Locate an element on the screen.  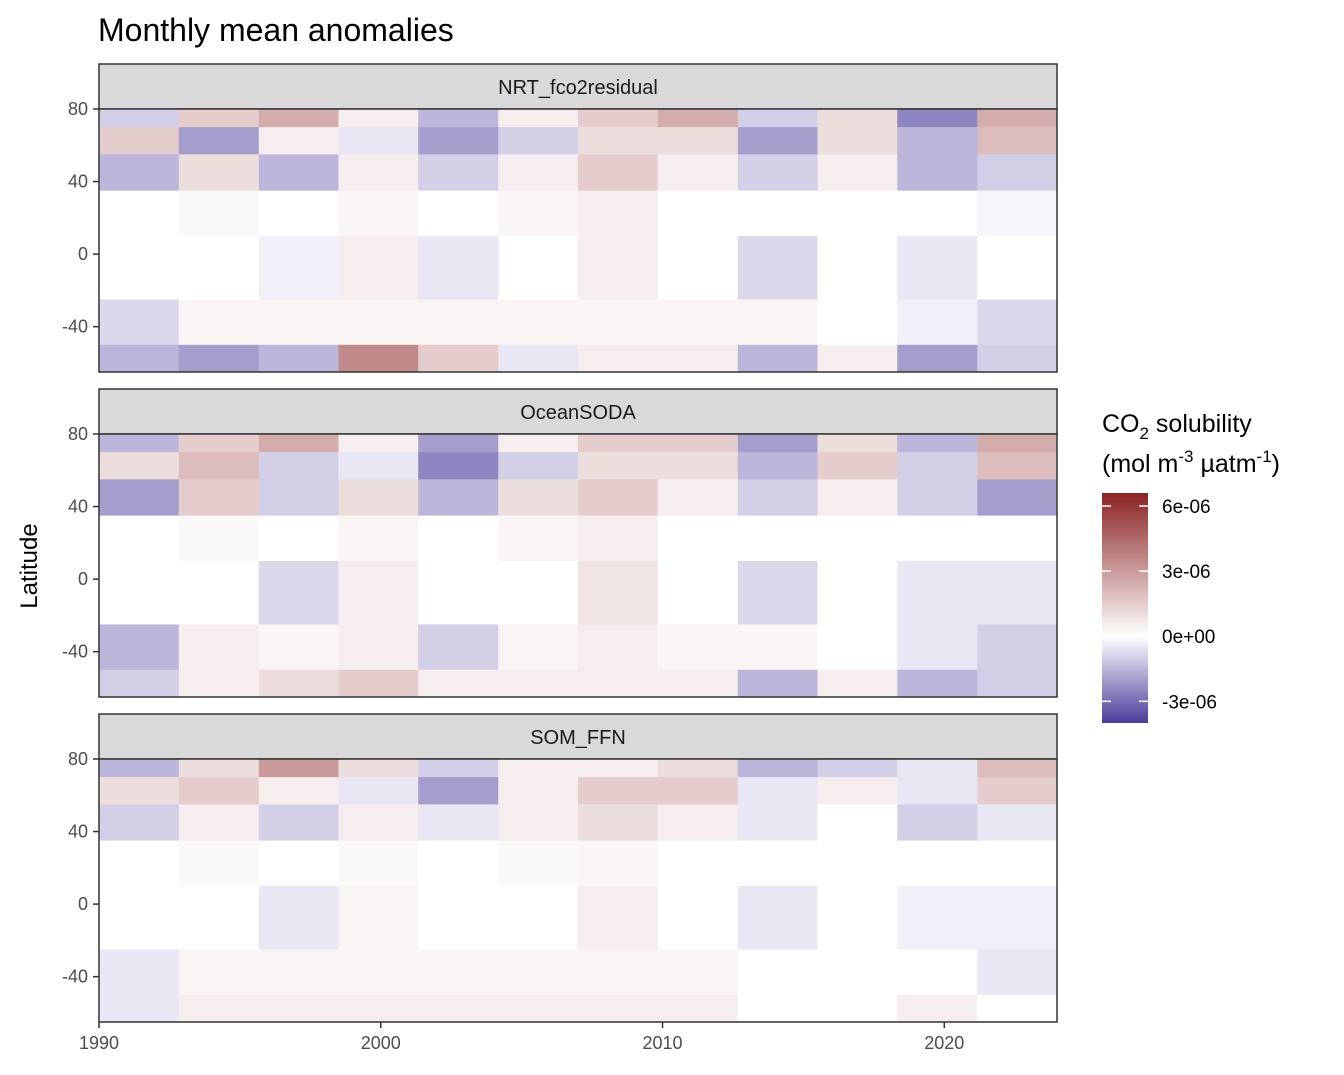
facet-strip-label: OceanSODA is located at coordinates (578, 413).